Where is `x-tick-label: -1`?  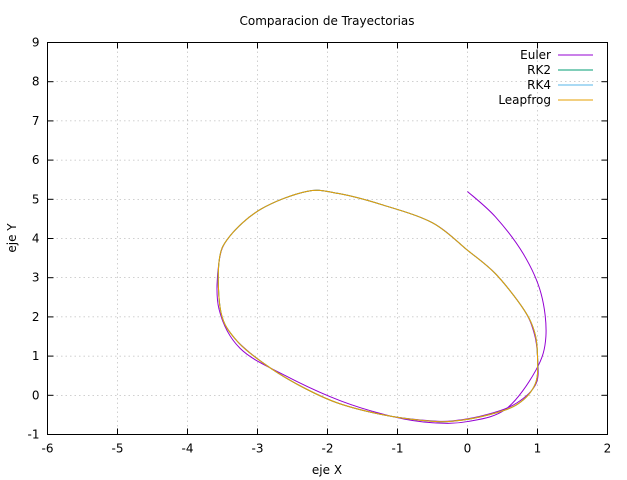
x-tick-label: -1 is located at coordinates (398, 449).